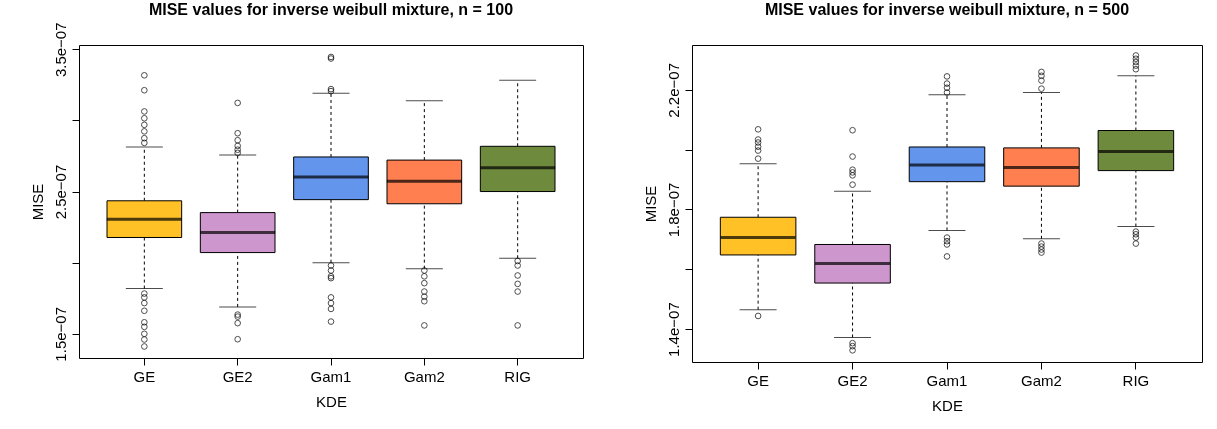  What do you see at coordinates (60, 50) in the screenshot?
I see `y-tick-label: 3.5e−07` at bounding box center [60, 50].